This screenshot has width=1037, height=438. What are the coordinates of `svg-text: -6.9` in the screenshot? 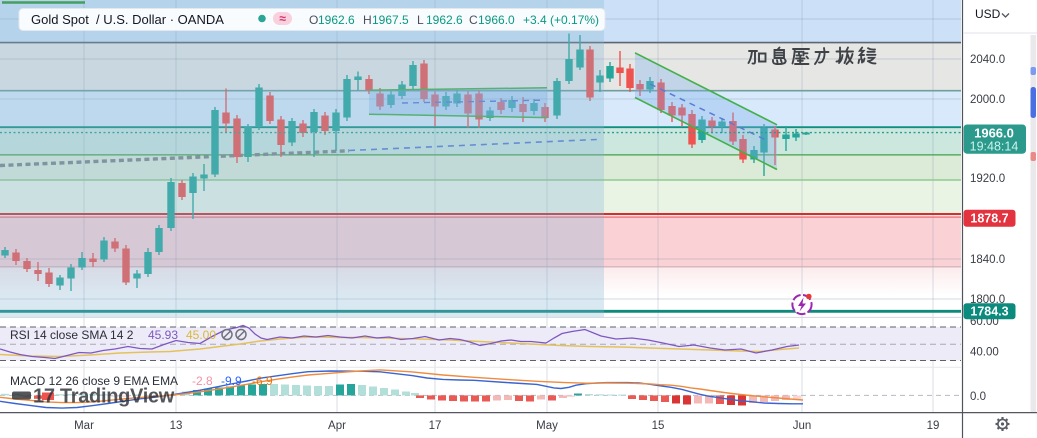 It's located at (262, 381).